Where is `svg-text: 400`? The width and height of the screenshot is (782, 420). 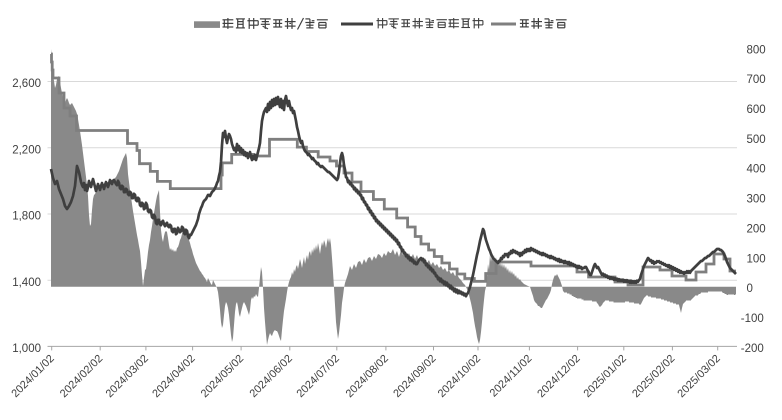
svg-text: 400 is located at coordinates (756, 170).